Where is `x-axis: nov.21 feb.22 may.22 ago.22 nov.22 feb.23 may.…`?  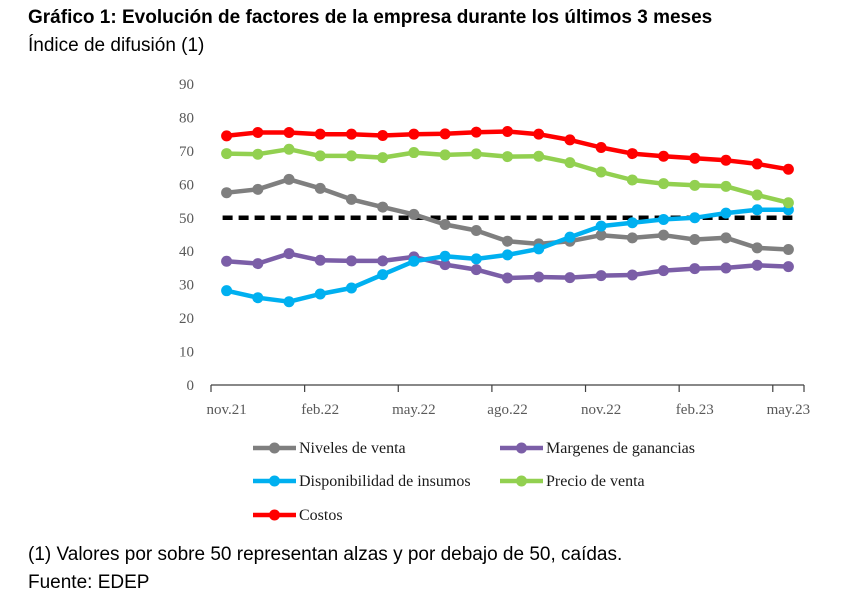 x-axis: nov.21 feb.22 may.22 ago.22 nov.22 feb.23 may.… is located at coordinates (508, 401).